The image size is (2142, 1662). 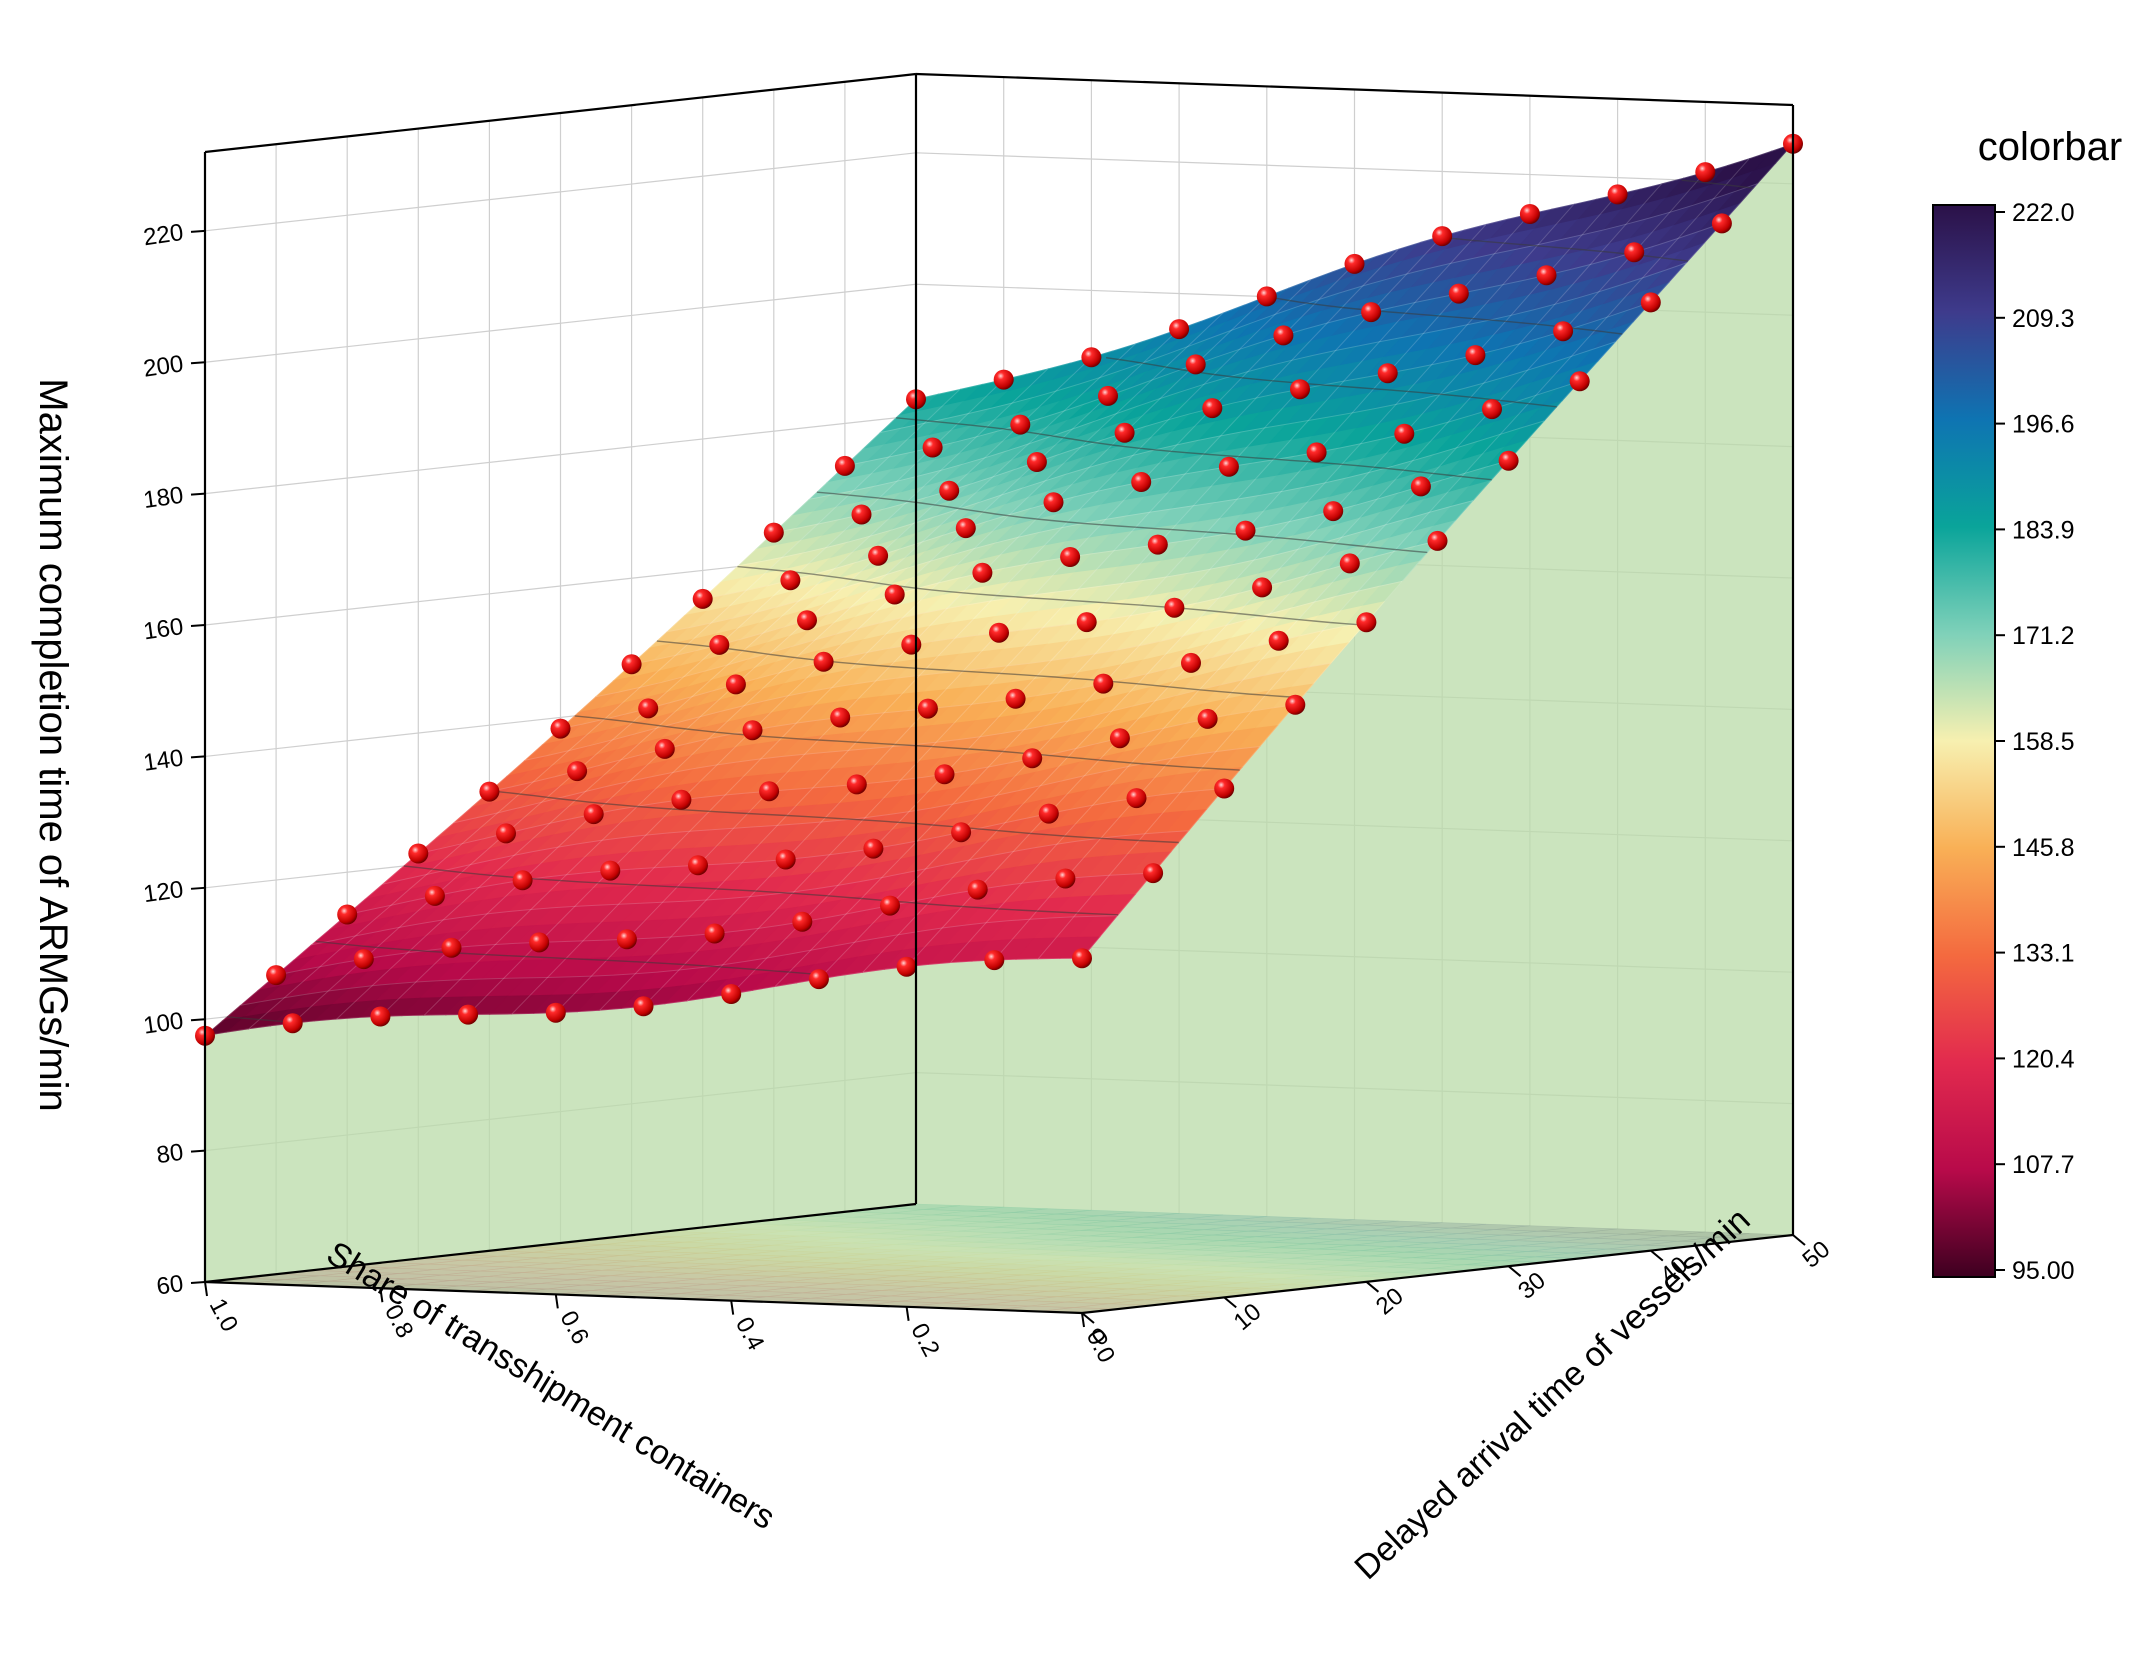 What do you see at coordinates (1817, 1255) in the screenshot?
I see `y-tick-label: 50` at bounding box center [1817, 1255].